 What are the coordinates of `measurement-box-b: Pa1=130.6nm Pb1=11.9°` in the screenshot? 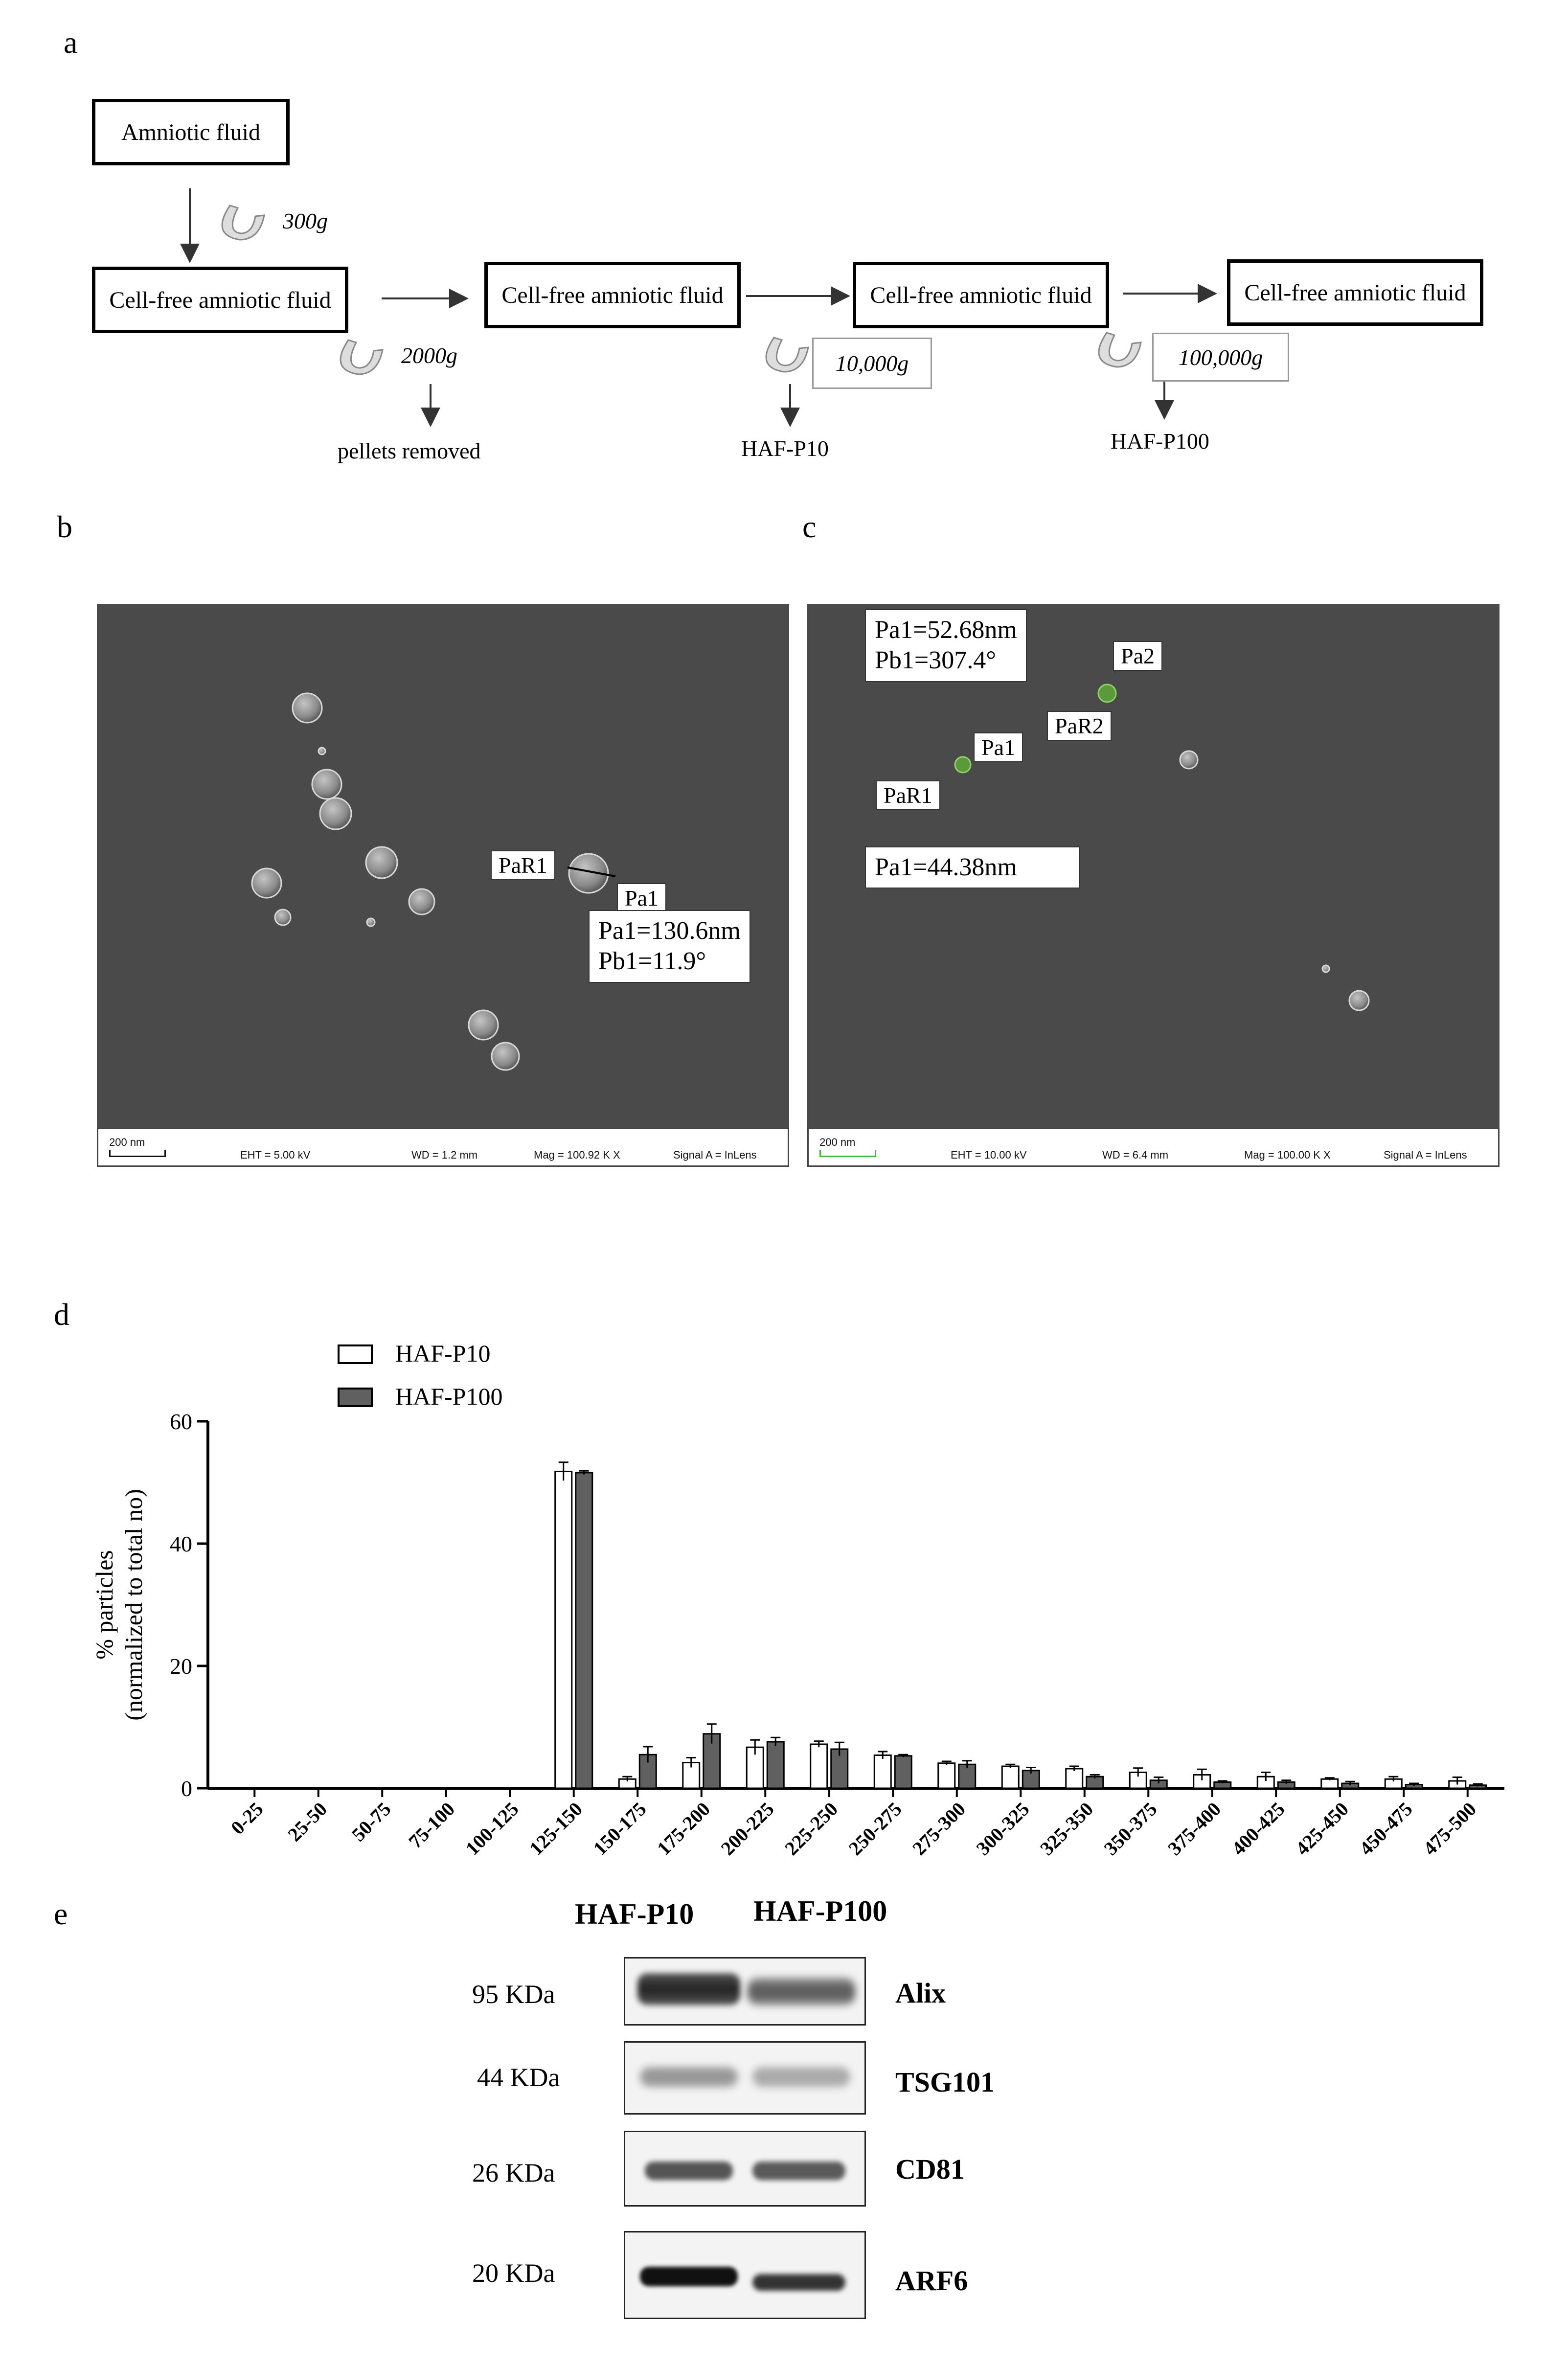 It's located at (670, 947).